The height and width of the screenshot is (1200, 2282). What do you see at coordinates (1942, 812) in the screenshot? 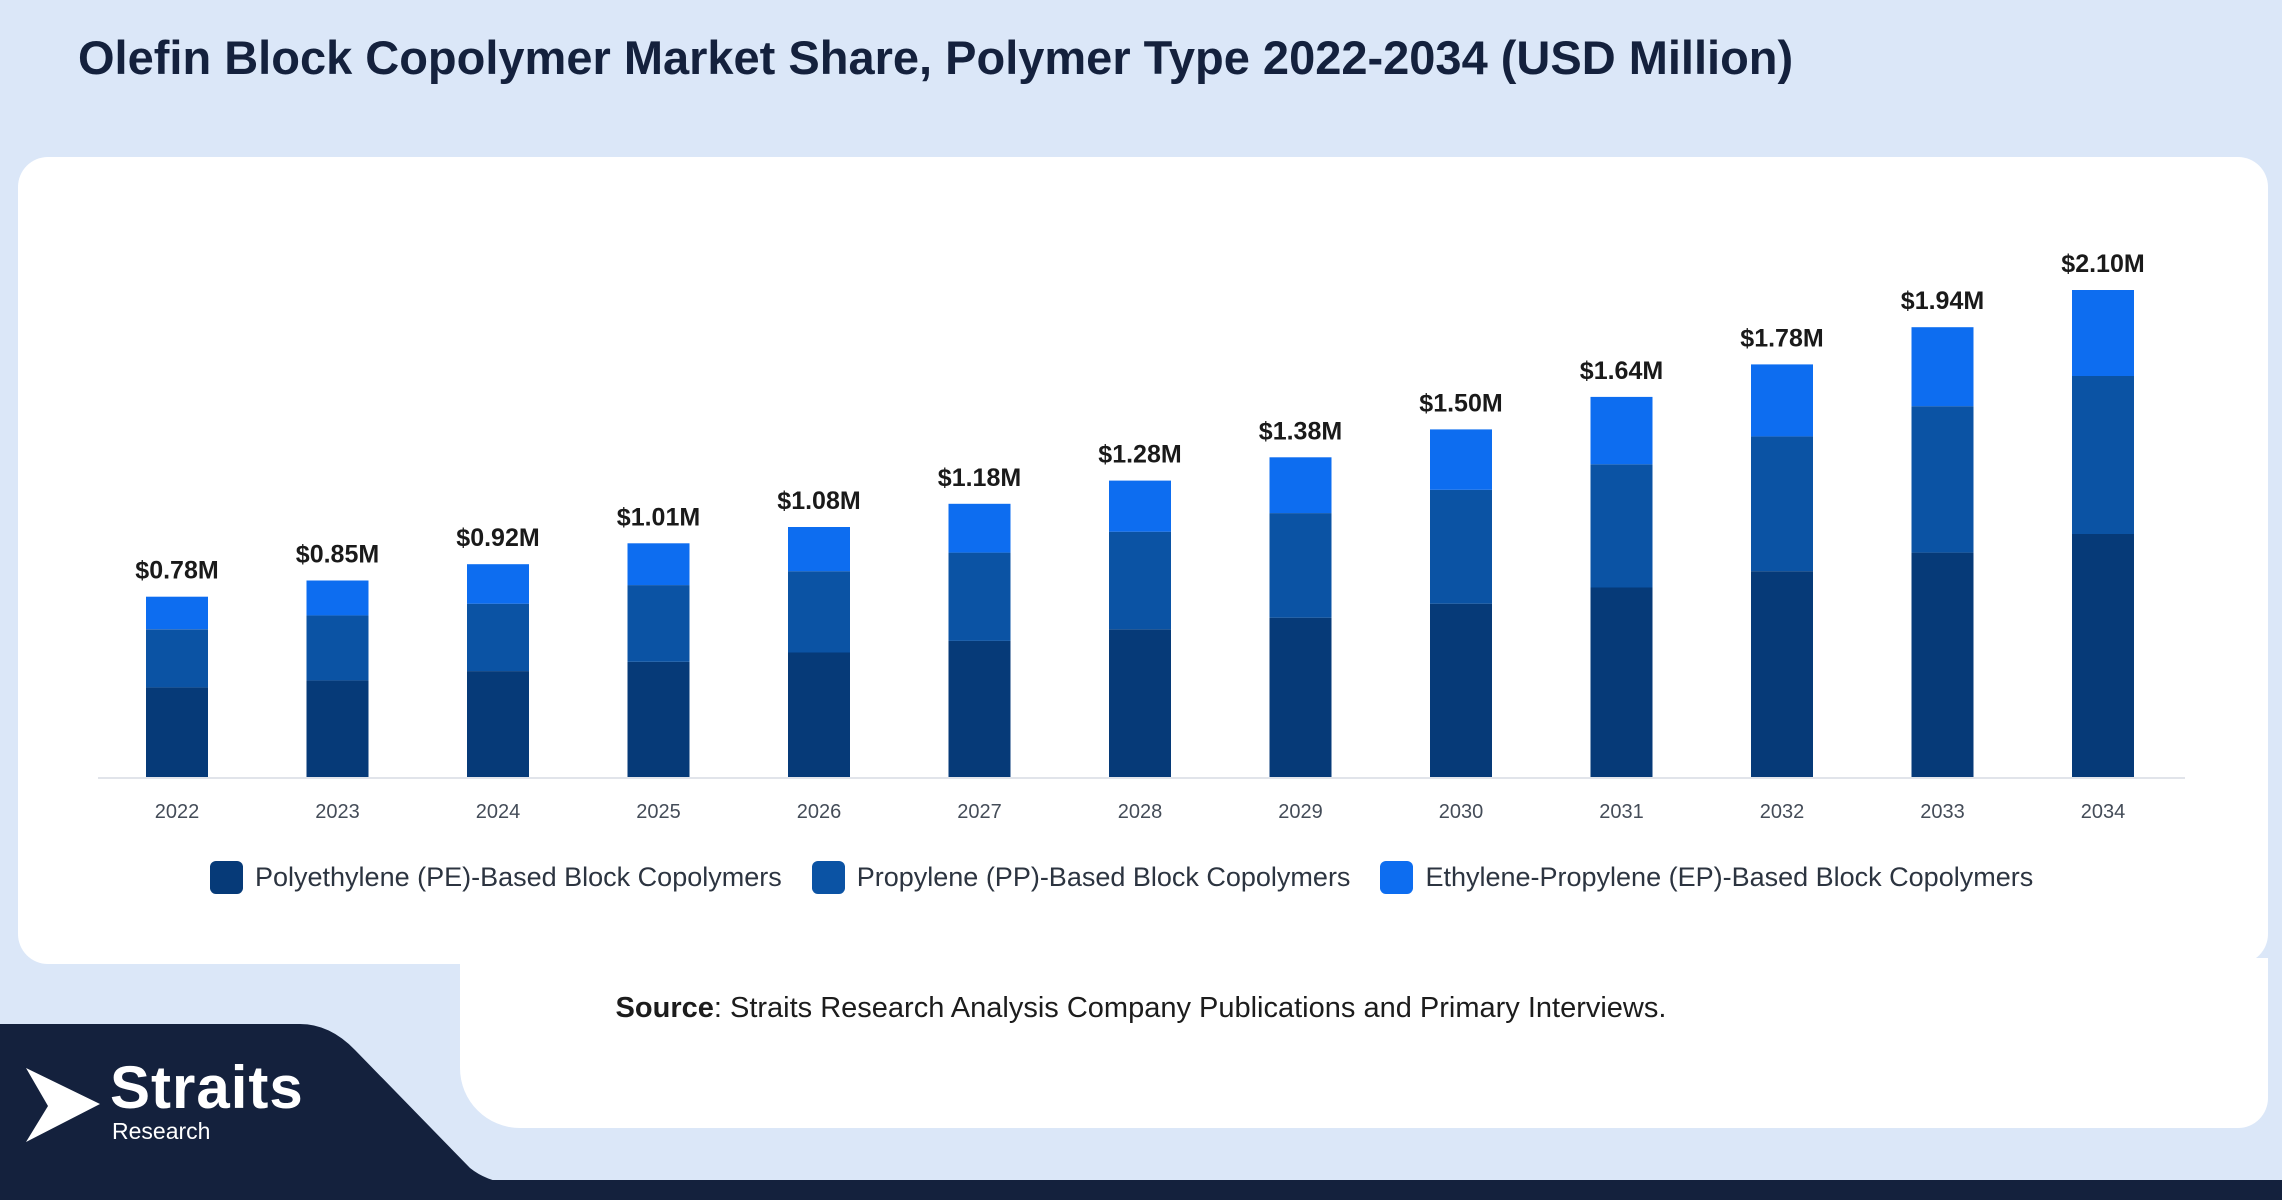
I see `x-tick-label-2033: 2033` at bounding box center [1942, 812].